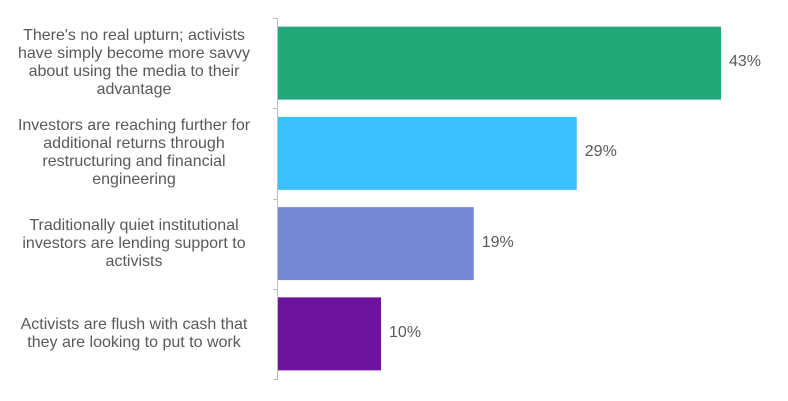 This screenshot has height=401, width=788. Describe the element at coordinates (600, 152) in the screenshot. I see `data-label: 29%` at that location.